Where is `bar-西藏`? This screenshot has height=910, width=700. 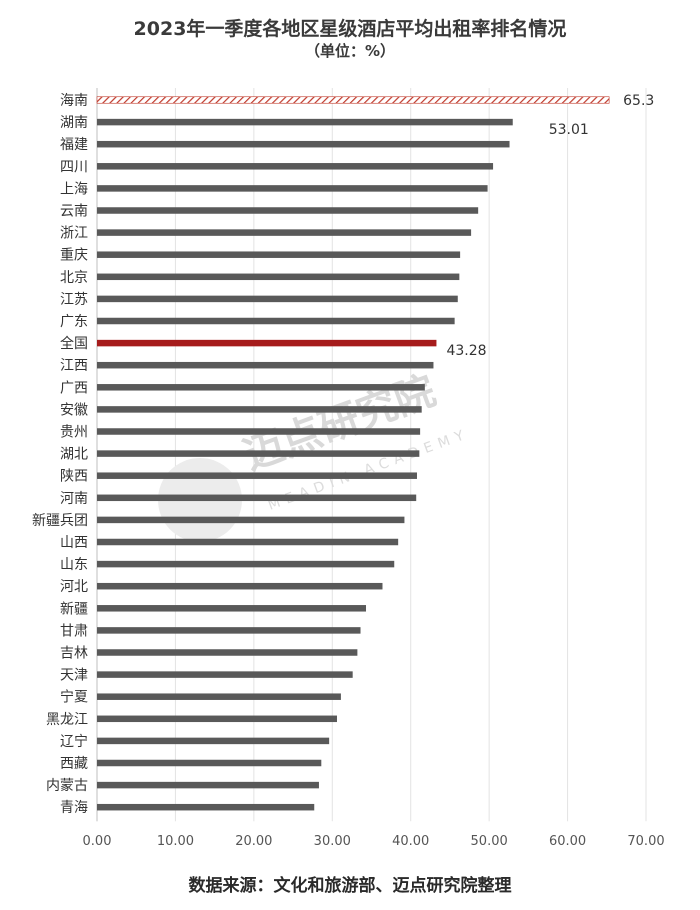 bar-西藏 is located at coordinates (209, 763).